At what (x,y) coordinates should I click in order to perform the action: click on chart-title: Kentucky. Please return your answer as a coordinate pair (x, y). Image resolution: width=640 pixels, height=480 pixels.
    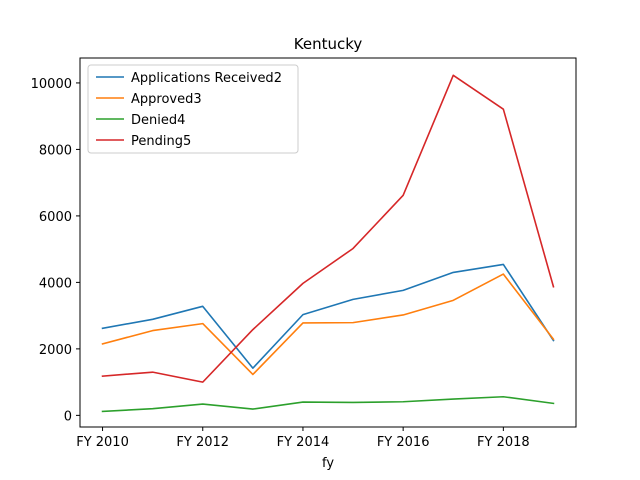
    Looking at the image, I should click on (328, 44).